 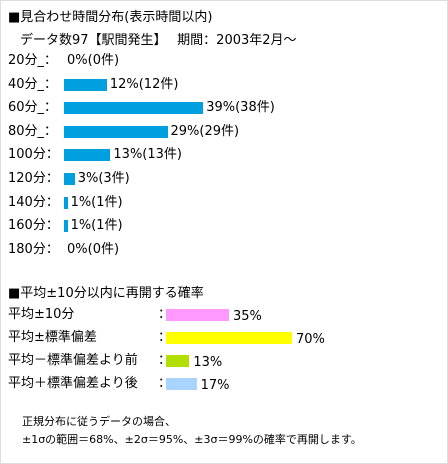 What do you see at coordinates (192, 439) in the screenshot?
I see `footer-note-line2: ±1σの範囲＝68%、±2σ＝95%、±3σ＝99%の確率で再開します。` at bounding box center [192, 439].